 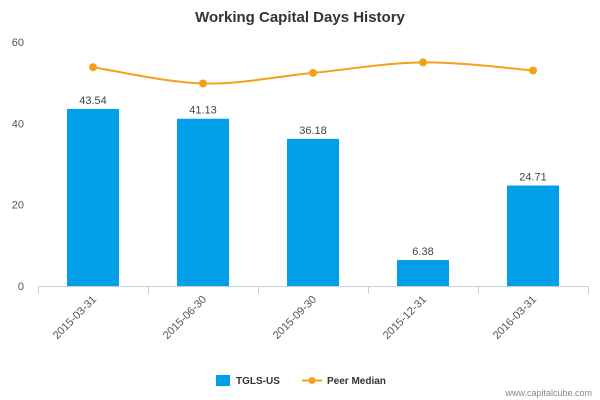 I want to click on legend: TGLS-US Peer Median, so click(x=301, y=381).